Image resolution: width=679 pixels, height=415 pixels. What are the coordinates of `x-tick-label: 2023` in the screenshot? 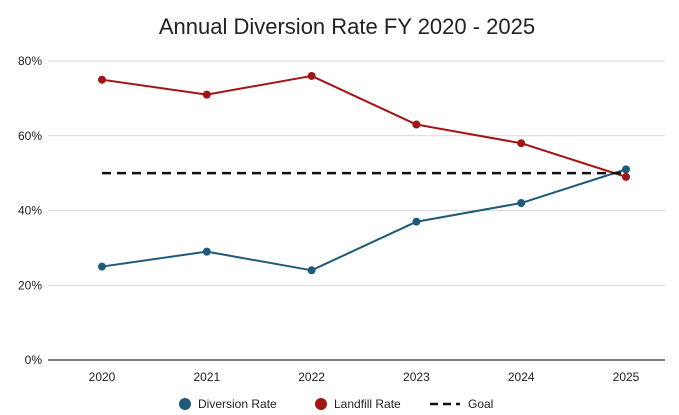 It's located at (416, 377).